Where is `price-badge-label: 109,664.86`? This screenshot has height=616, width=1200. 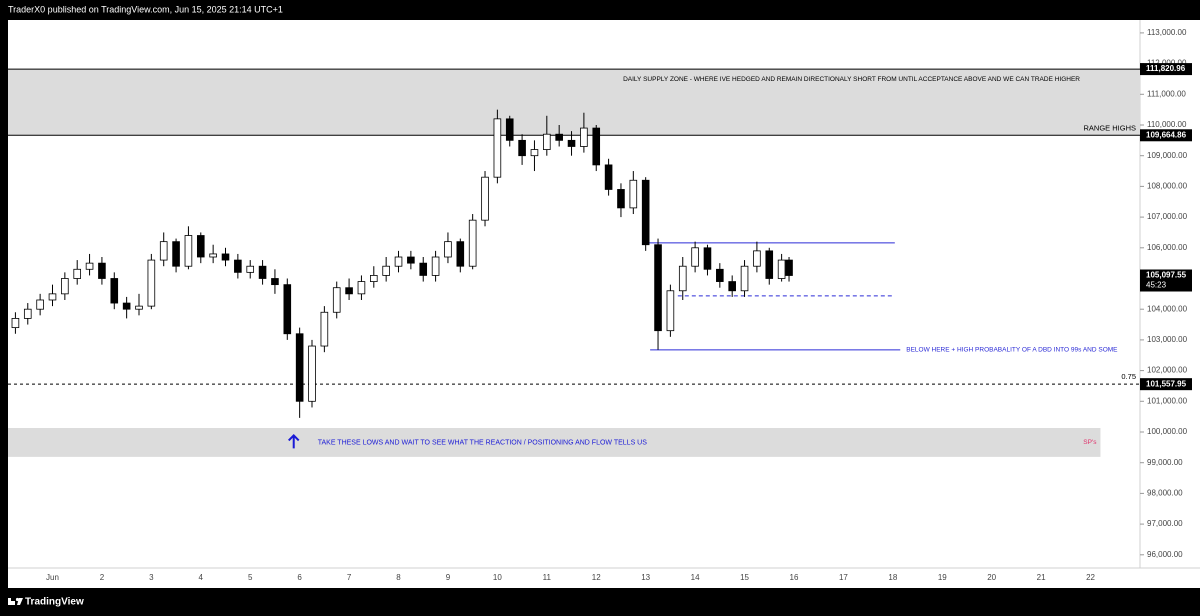
price-badge-label: 109,664.86 is located at coordinates (1166, 134).